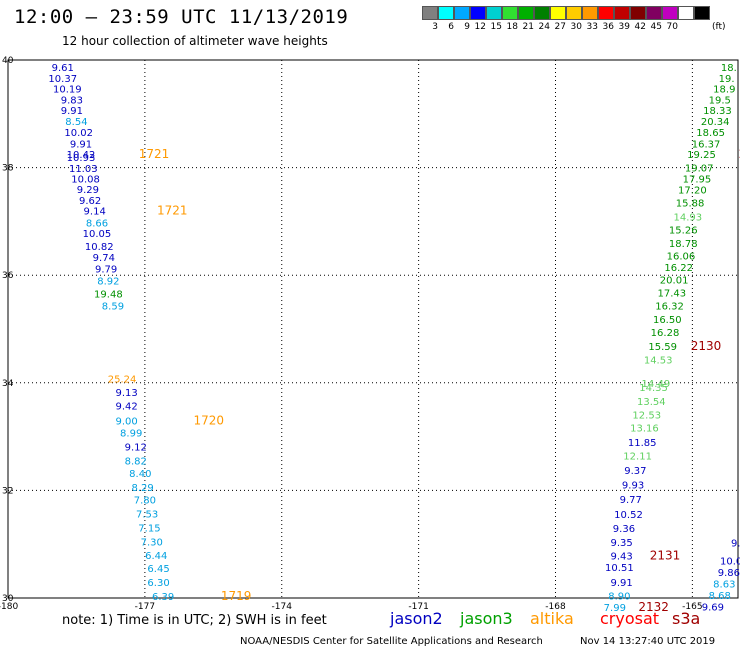 The image size is (740, 650). What do you see at coordinates (83, 169) in the screenshot?
I see `wave-height-label: 11.03` at bounding box center [83, 169].